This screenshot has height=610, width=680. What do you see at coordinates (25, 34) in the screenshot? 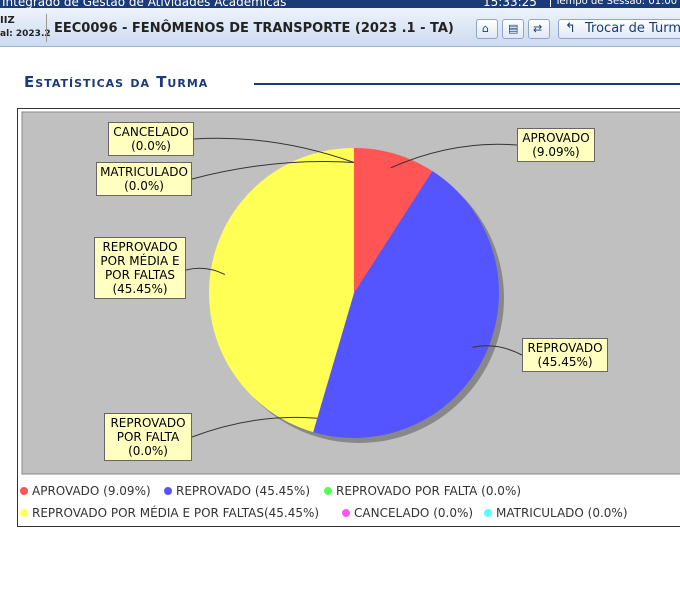
I see `period: al: 2023.2` at bounding box center [25, 34].